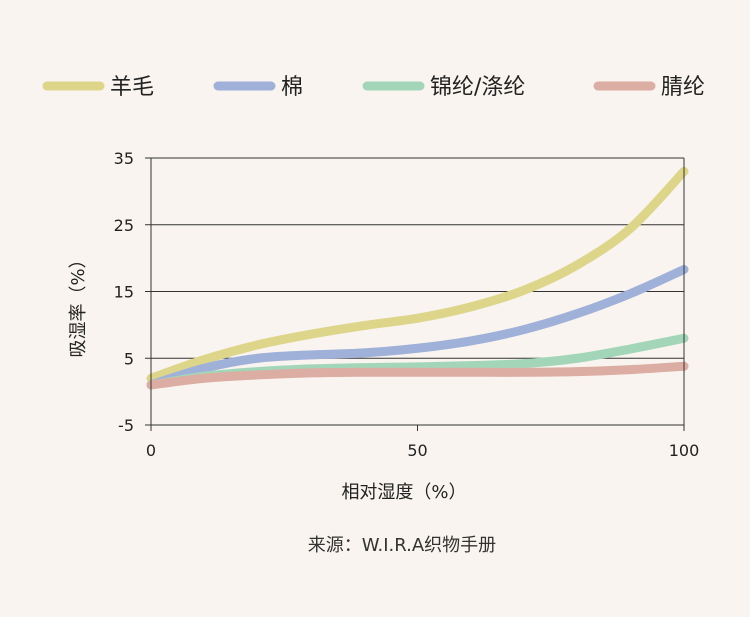 The width and height of the screenshot is (750, 617). What do you see at coordinates (402, 545) in the screenshot?
I see `source-note: 来源：W.I.R.A织物手册` at bounding box center [402, 545].